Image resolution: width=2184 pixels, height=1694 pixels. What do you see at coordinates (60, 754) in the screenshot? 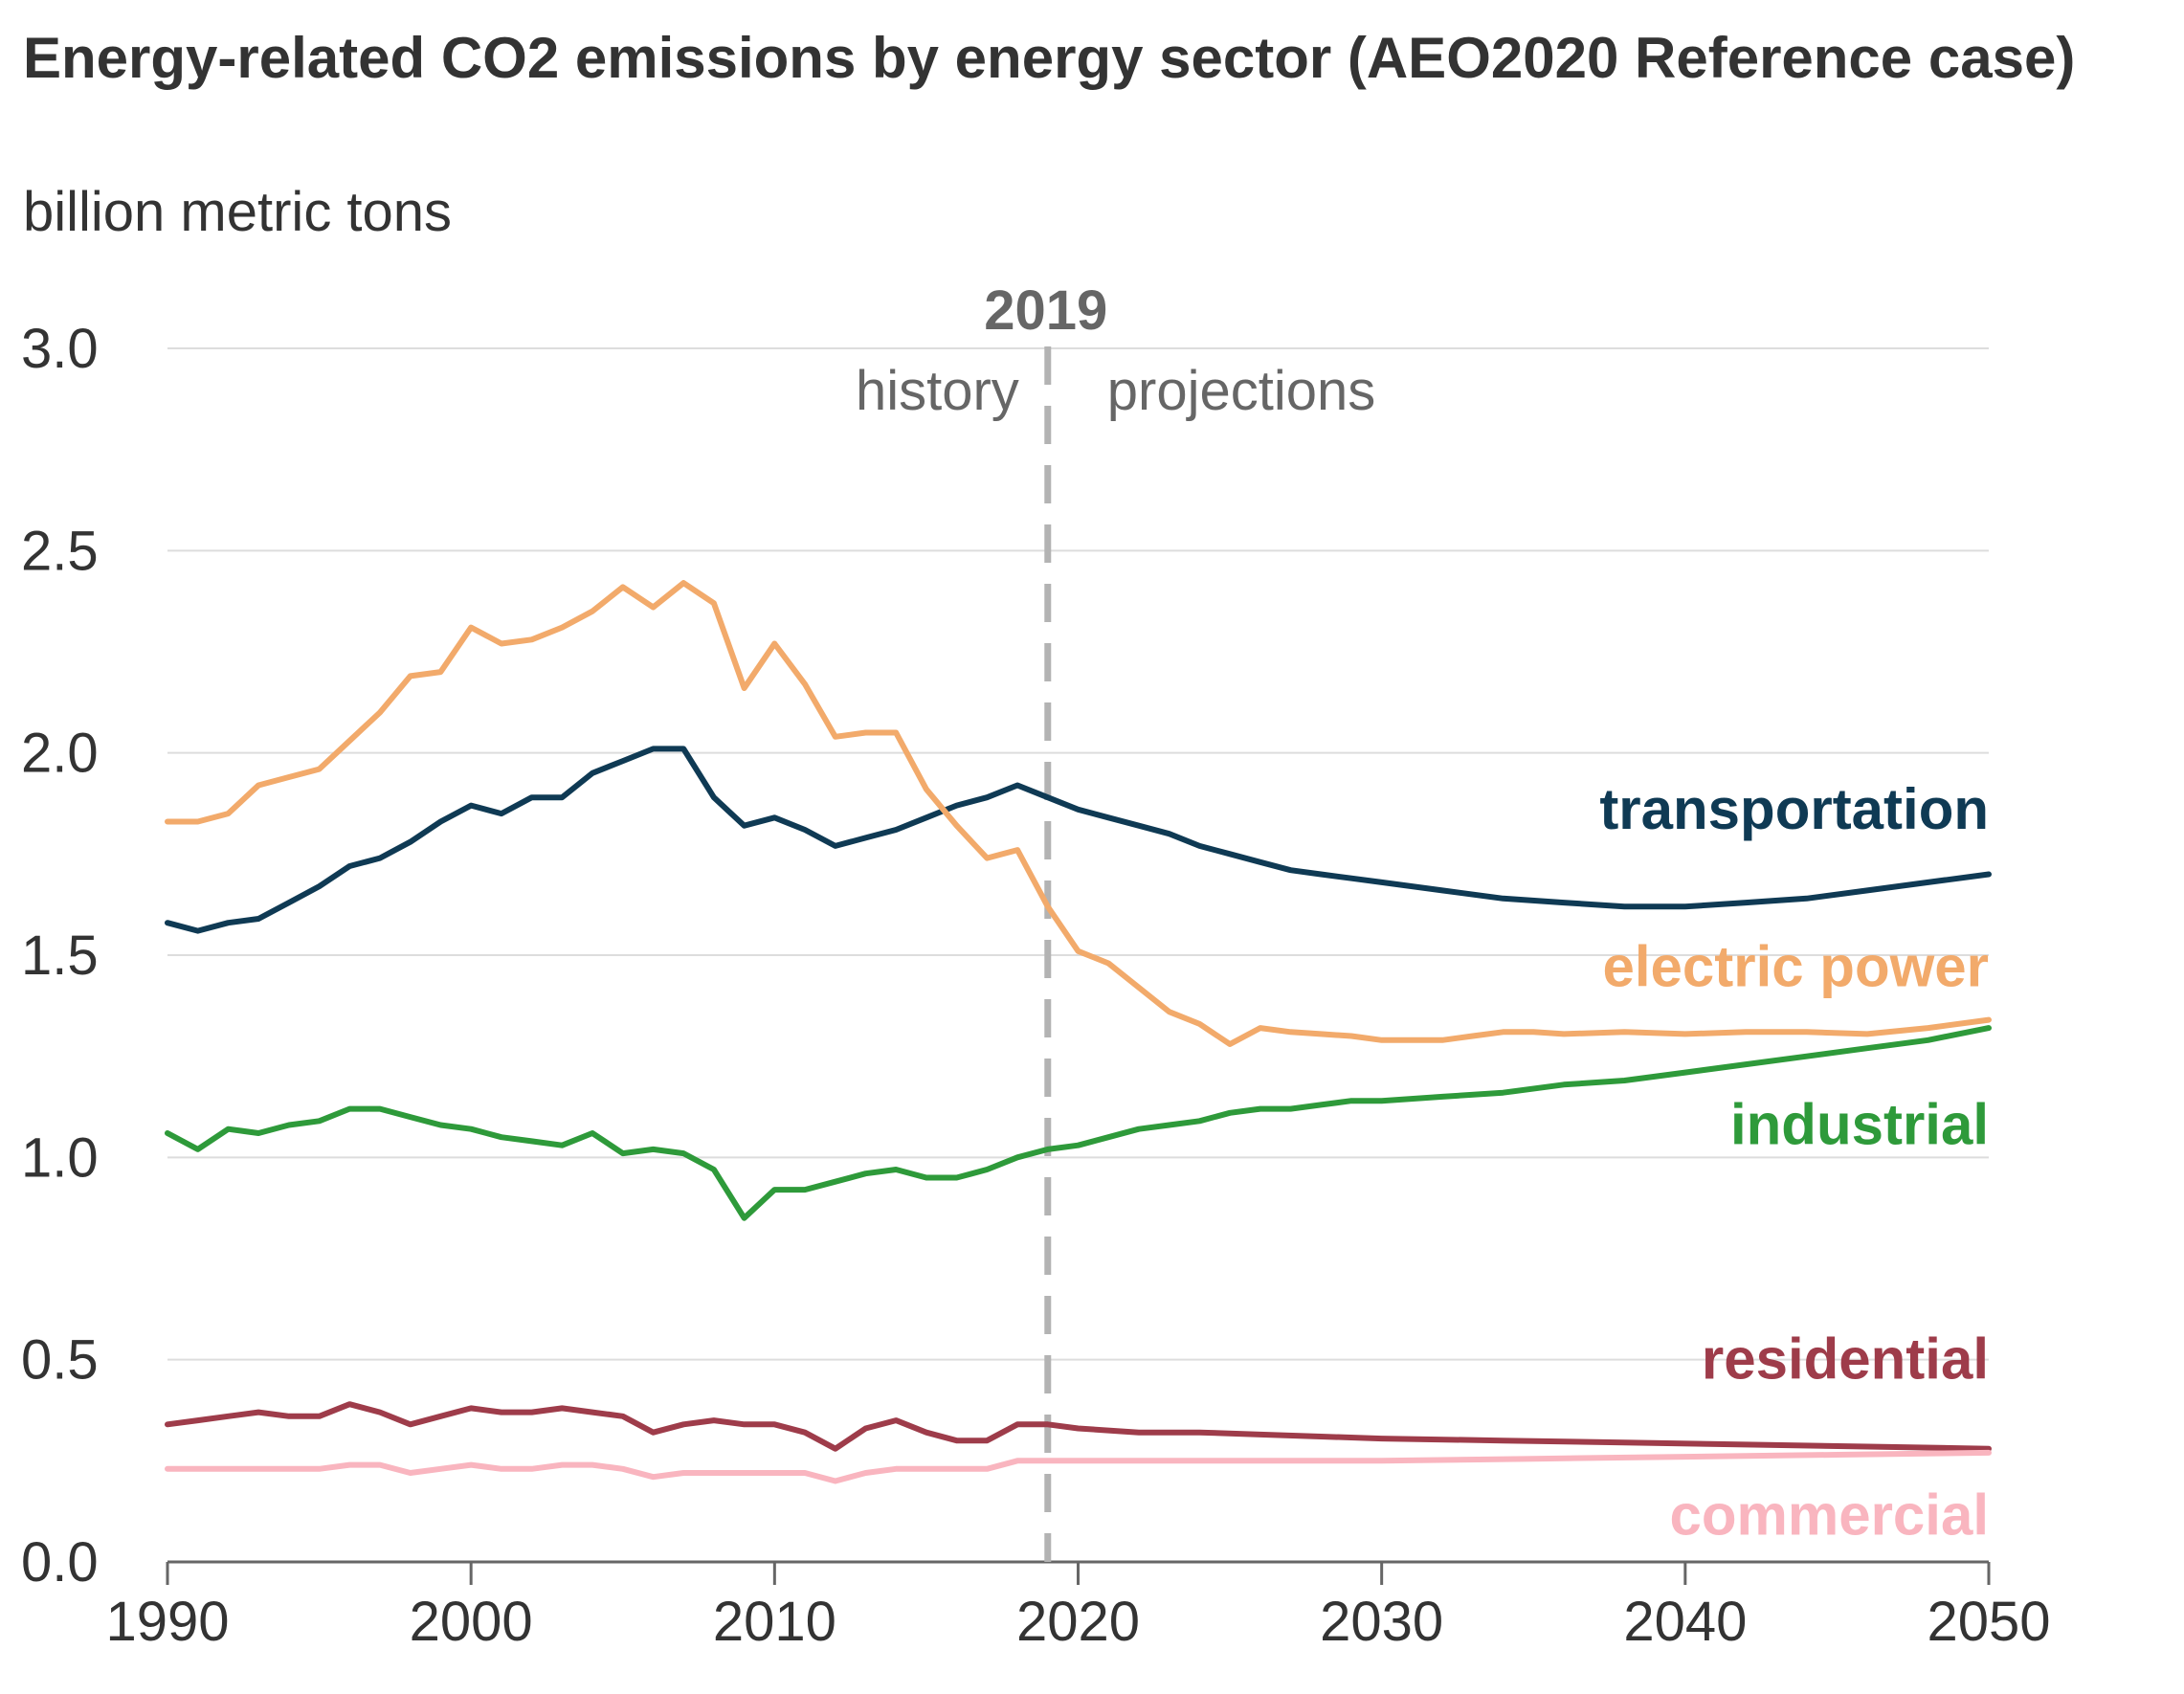
I see `y-tick-label: 2.0` at bounding box center [60, 754].